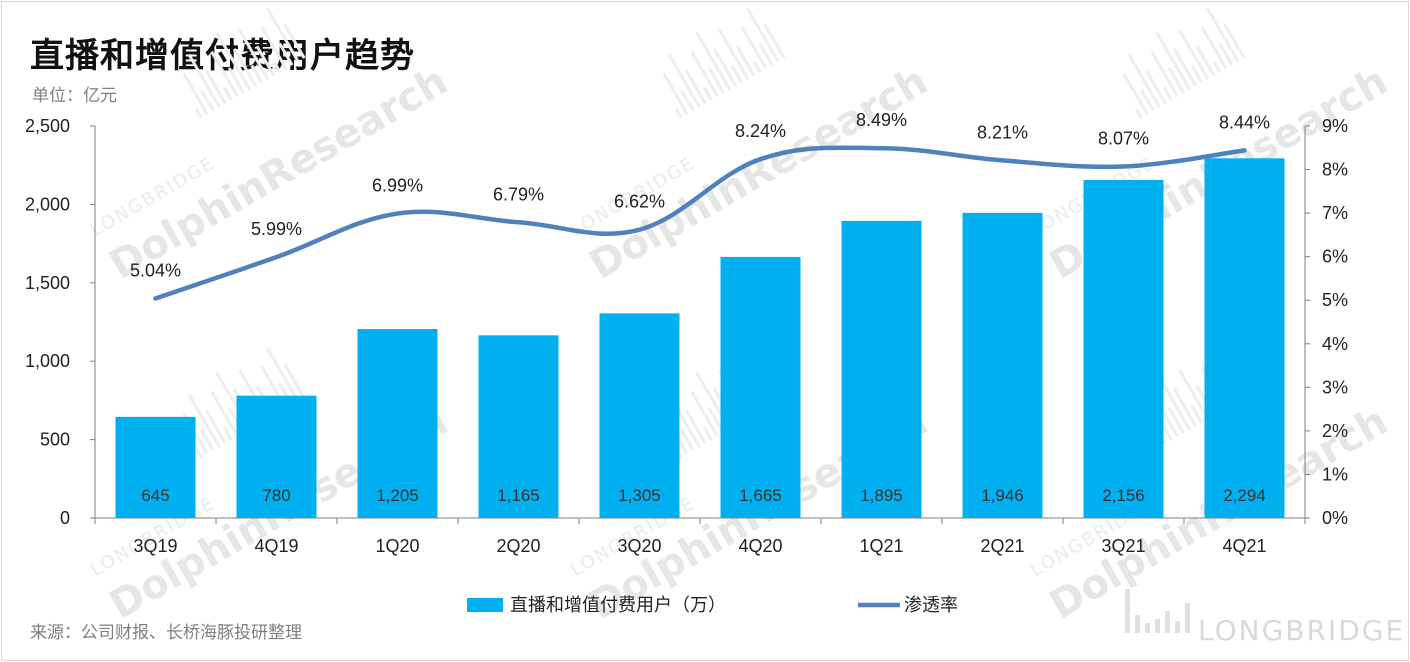 This screenshot has width=1410, height=662. I want to click on bar-1Q21, so click(881, 369).